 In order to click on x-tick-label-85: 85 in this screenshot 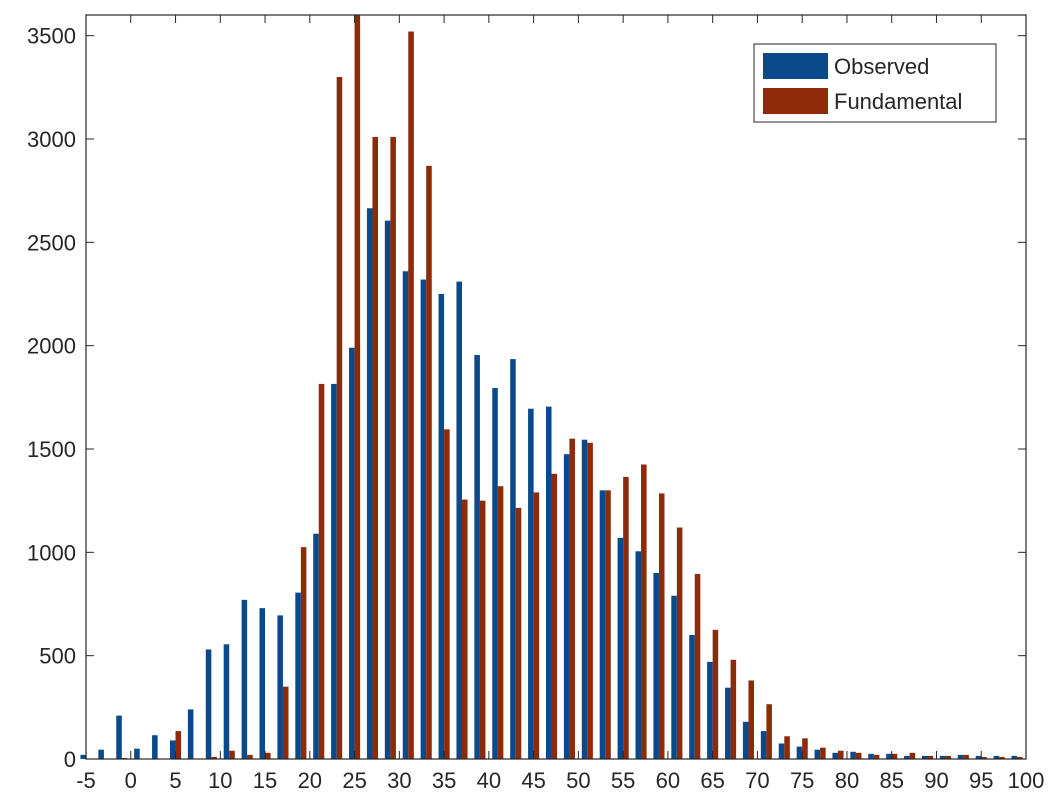, I will do `click(891, 780)`.